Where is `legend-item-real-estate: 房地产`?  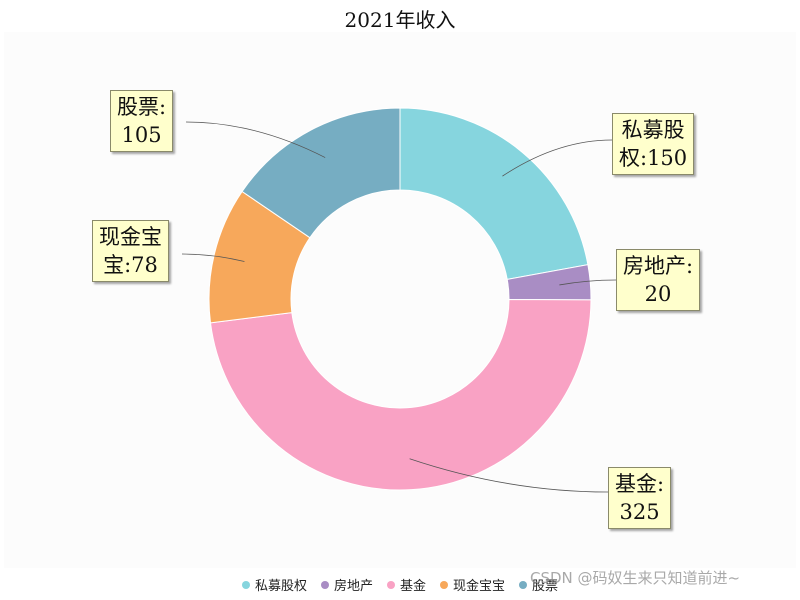
legend-item-real-estate: 房地产 is located at coordinates (346, 584).